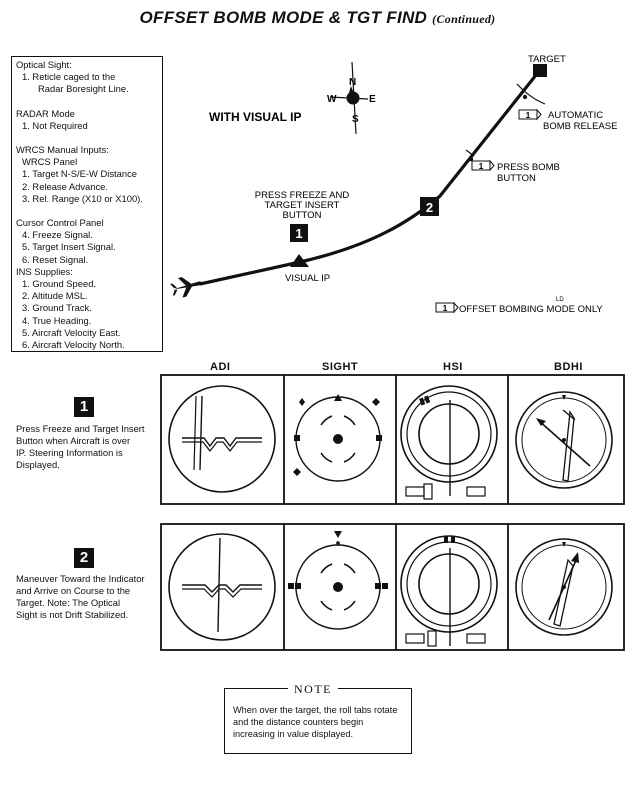 This screenshot has width=635, height=795. I want to click on optical-sight-item: 1. Reticle caged to the, so click(69, 77).